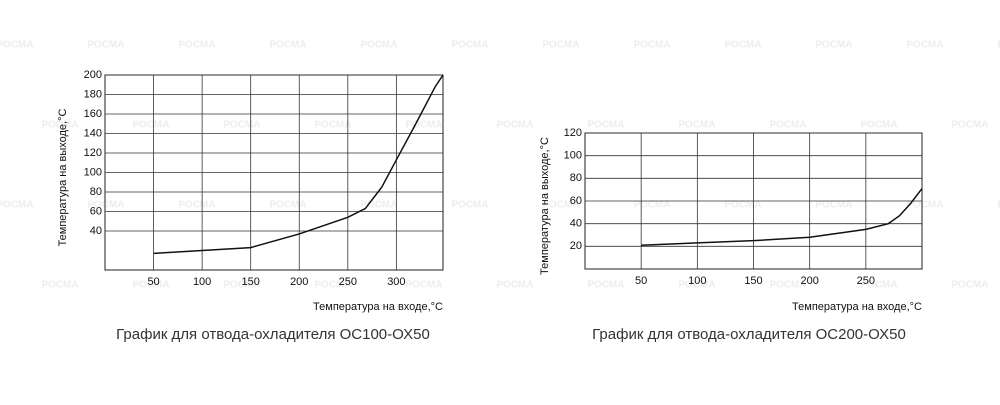 This screenshot has height=405, width=1000. What do you see at coordinates (576, 246) in the screenshot?
I see `y-tick-label: 20` at bounding box center [576, 246].